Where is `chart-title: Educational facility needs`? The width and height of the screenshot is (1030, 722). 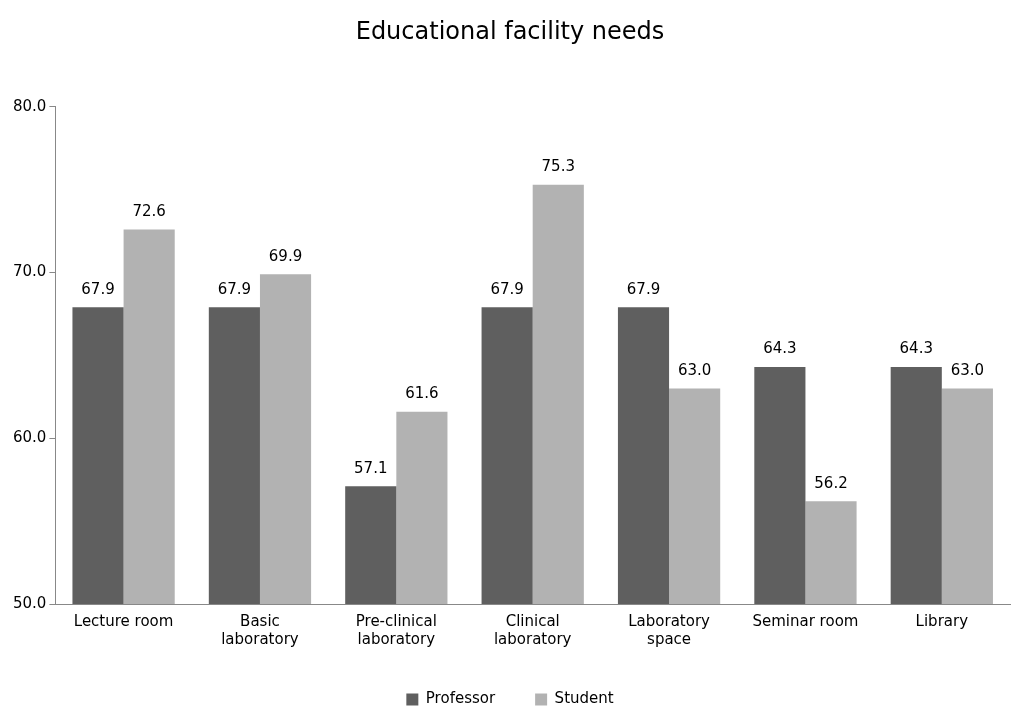 chart-title: Educational facility needs is located at coordinates (510, 30).